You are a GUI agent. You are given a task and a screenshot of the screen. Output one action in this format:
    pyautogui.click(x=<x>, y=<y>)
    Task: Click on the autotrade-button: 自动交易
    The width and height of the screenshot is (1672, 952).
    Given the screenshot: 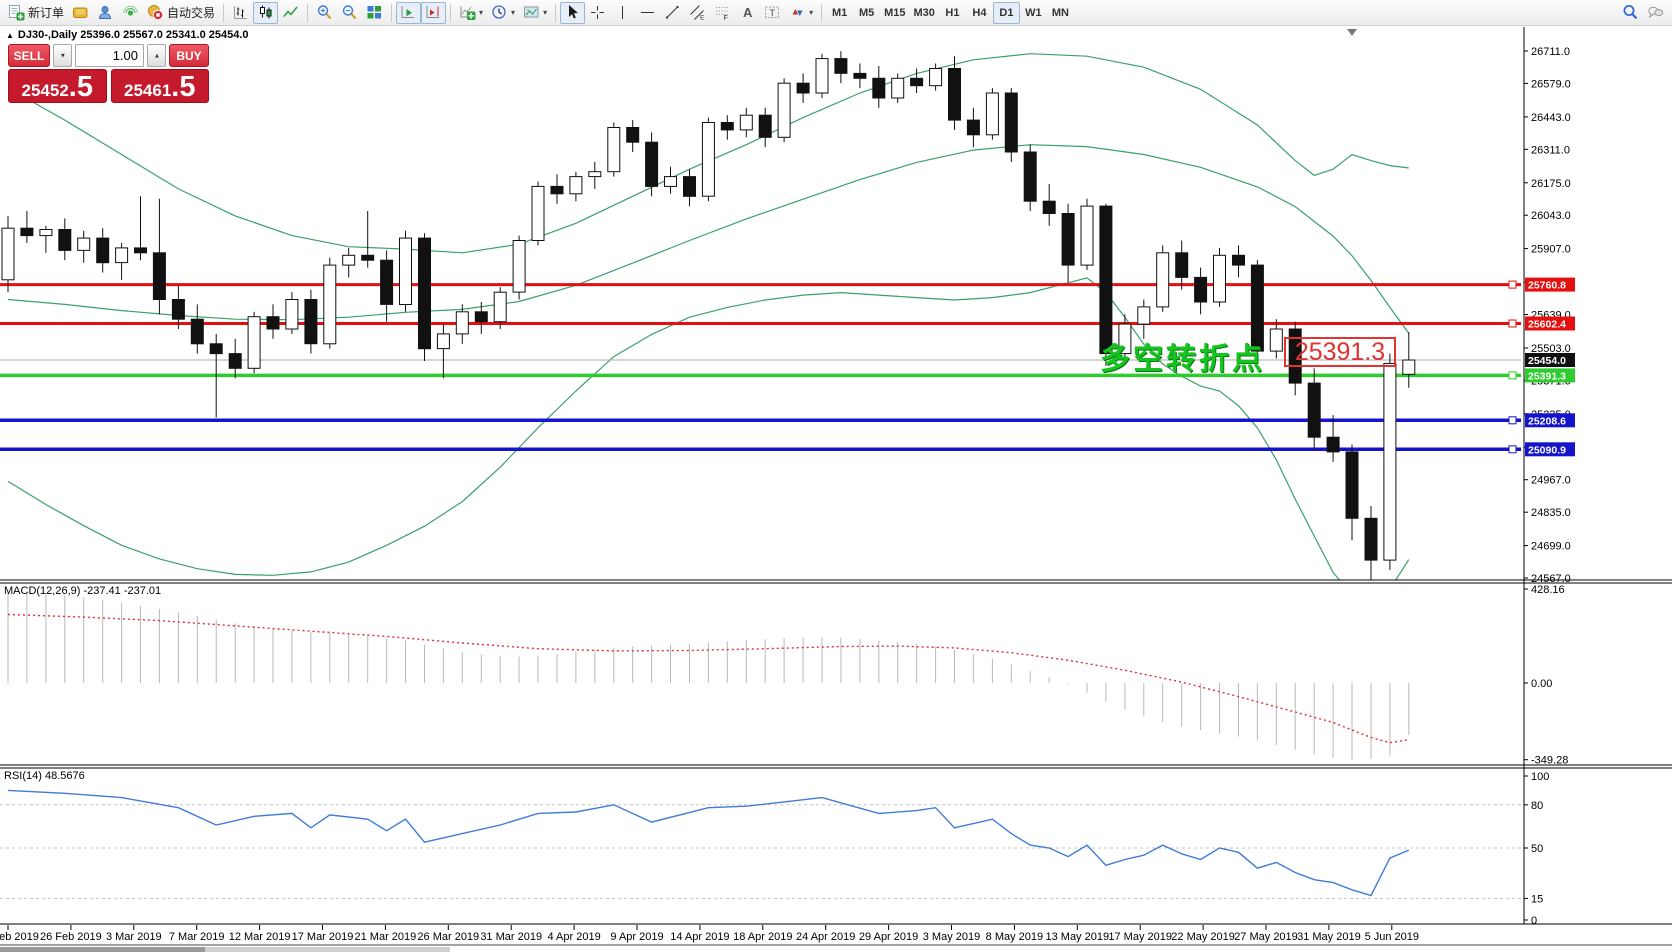 What is the action you would take?
    pyautogui.click(x=181, y=13)
    